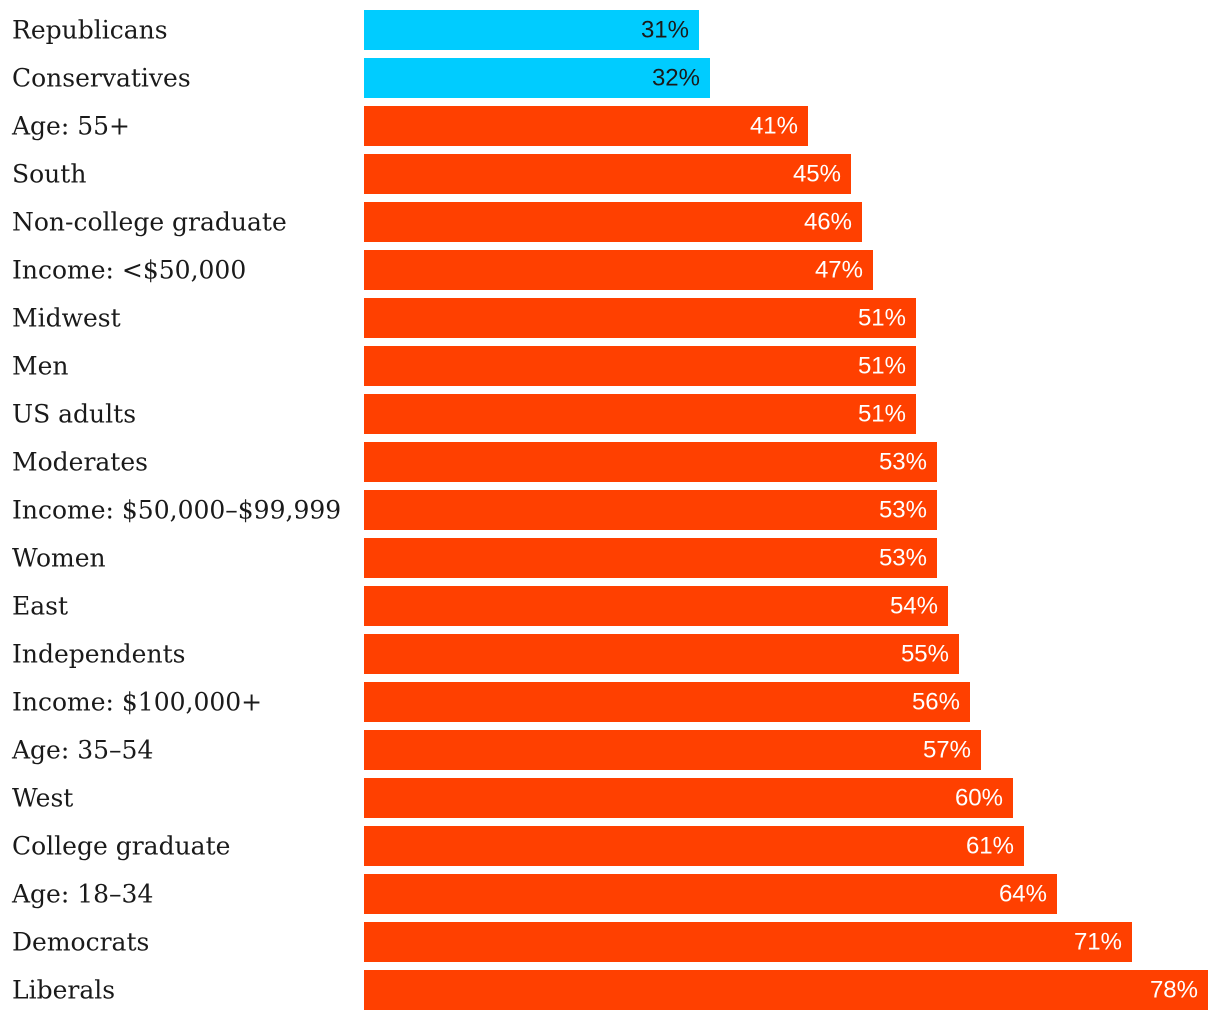 The width and height of the screenshot is (1220, 1020). What do you see at coordinates (914, 606) in the screenshot?
I see `value-label: 54%` at bounding box center [914, 606].